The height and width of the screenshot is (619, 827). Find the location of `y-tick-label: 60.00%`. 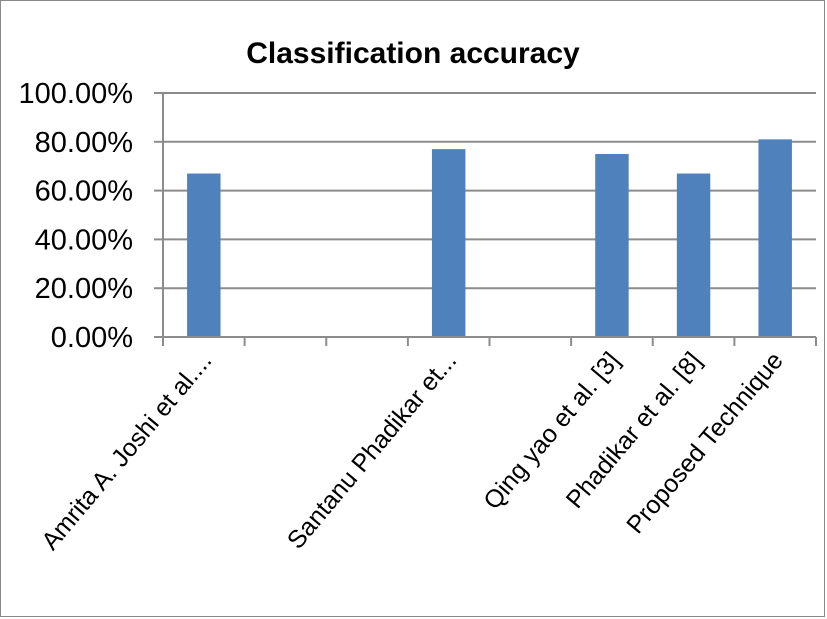

y-tick-label: 60.00% is located at coordinates (84, 192).